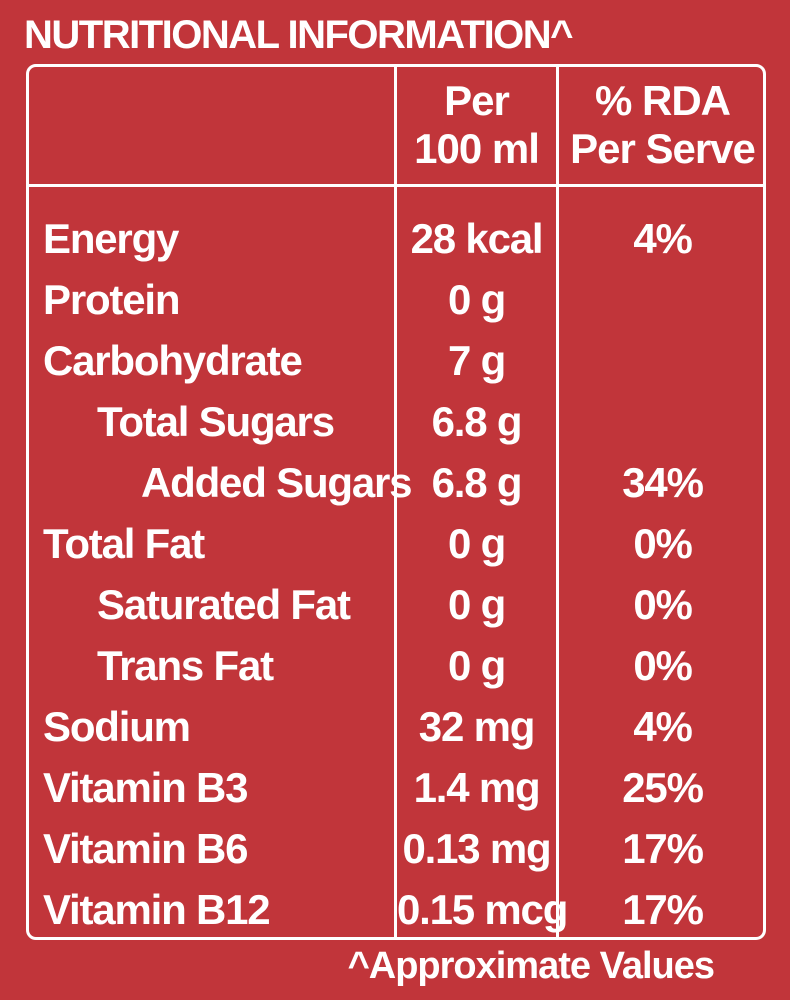  I want to click on column-header-per-100ml-line2: 100 ml, so click(477, 148).